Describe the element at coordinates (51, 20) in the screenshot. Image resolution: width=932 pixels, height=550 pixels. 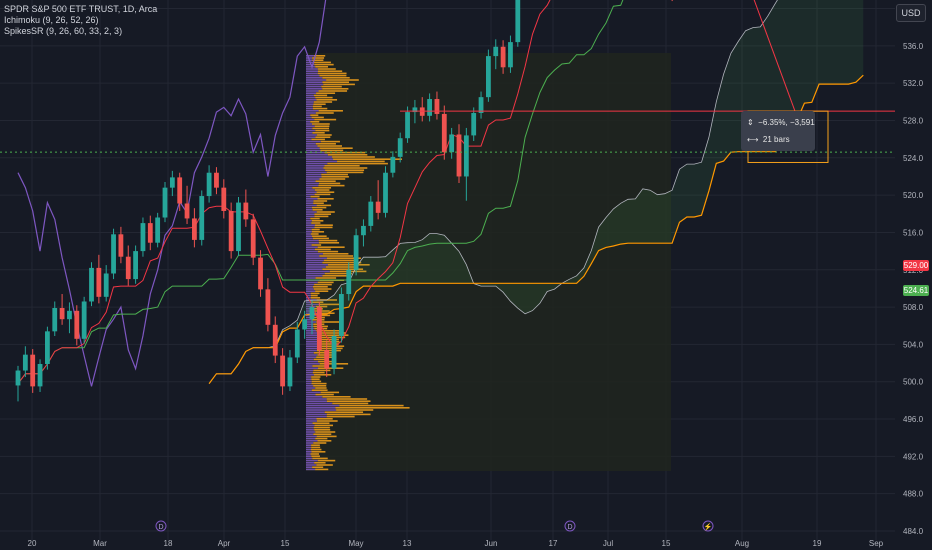
I see `ichimoku-indicator-label: Ichimoku (9, 26, 52, 26)` at that location.